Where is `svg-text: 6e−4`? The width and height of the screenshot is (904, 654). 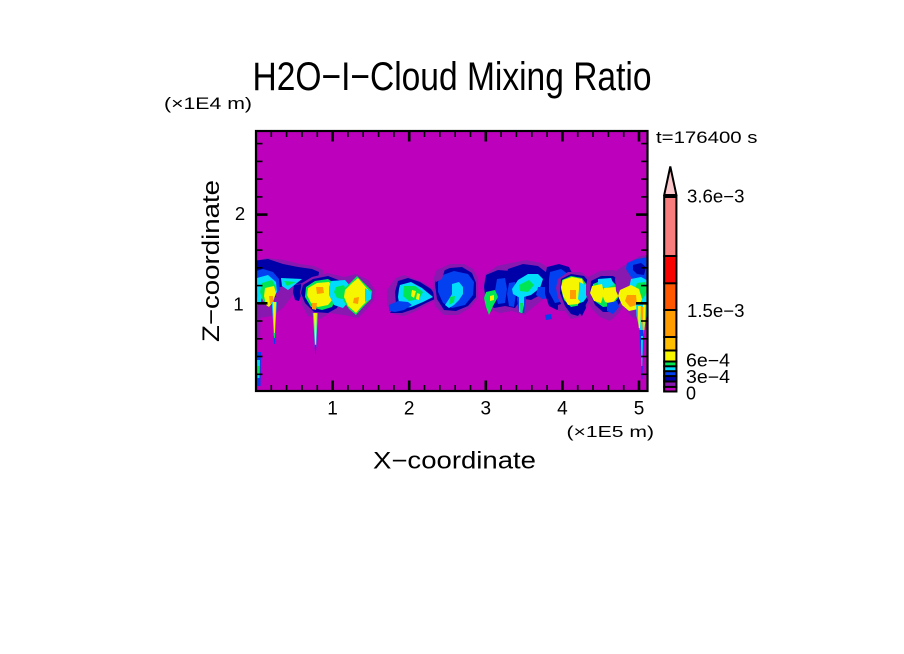
svg-text: 6e−4 is located at coordinates (708, 361).